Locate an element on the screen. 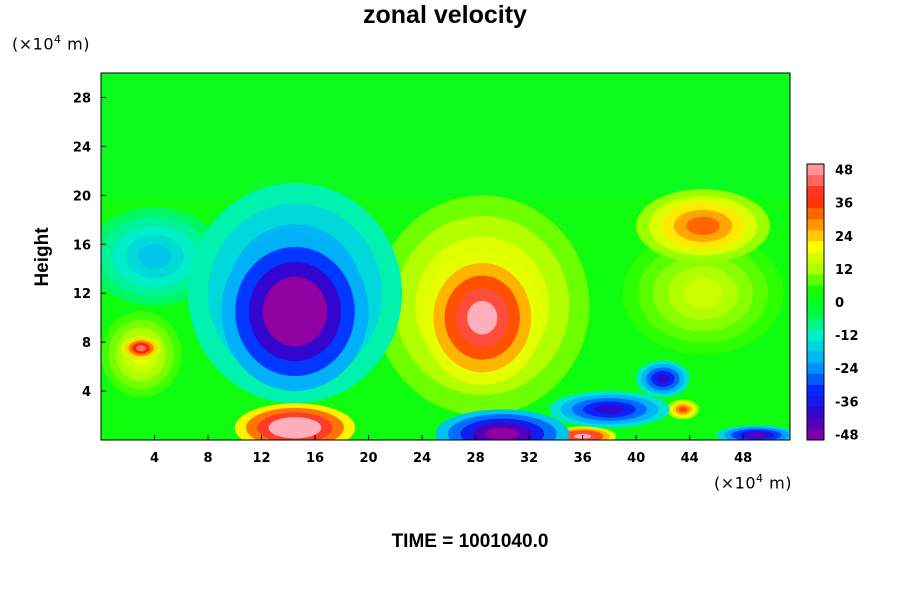 This screenshot has height=600, width=900. colorbar: 48 36 24 12 0 -12 -24 -36 -48 is located at coordinates (832, 303).